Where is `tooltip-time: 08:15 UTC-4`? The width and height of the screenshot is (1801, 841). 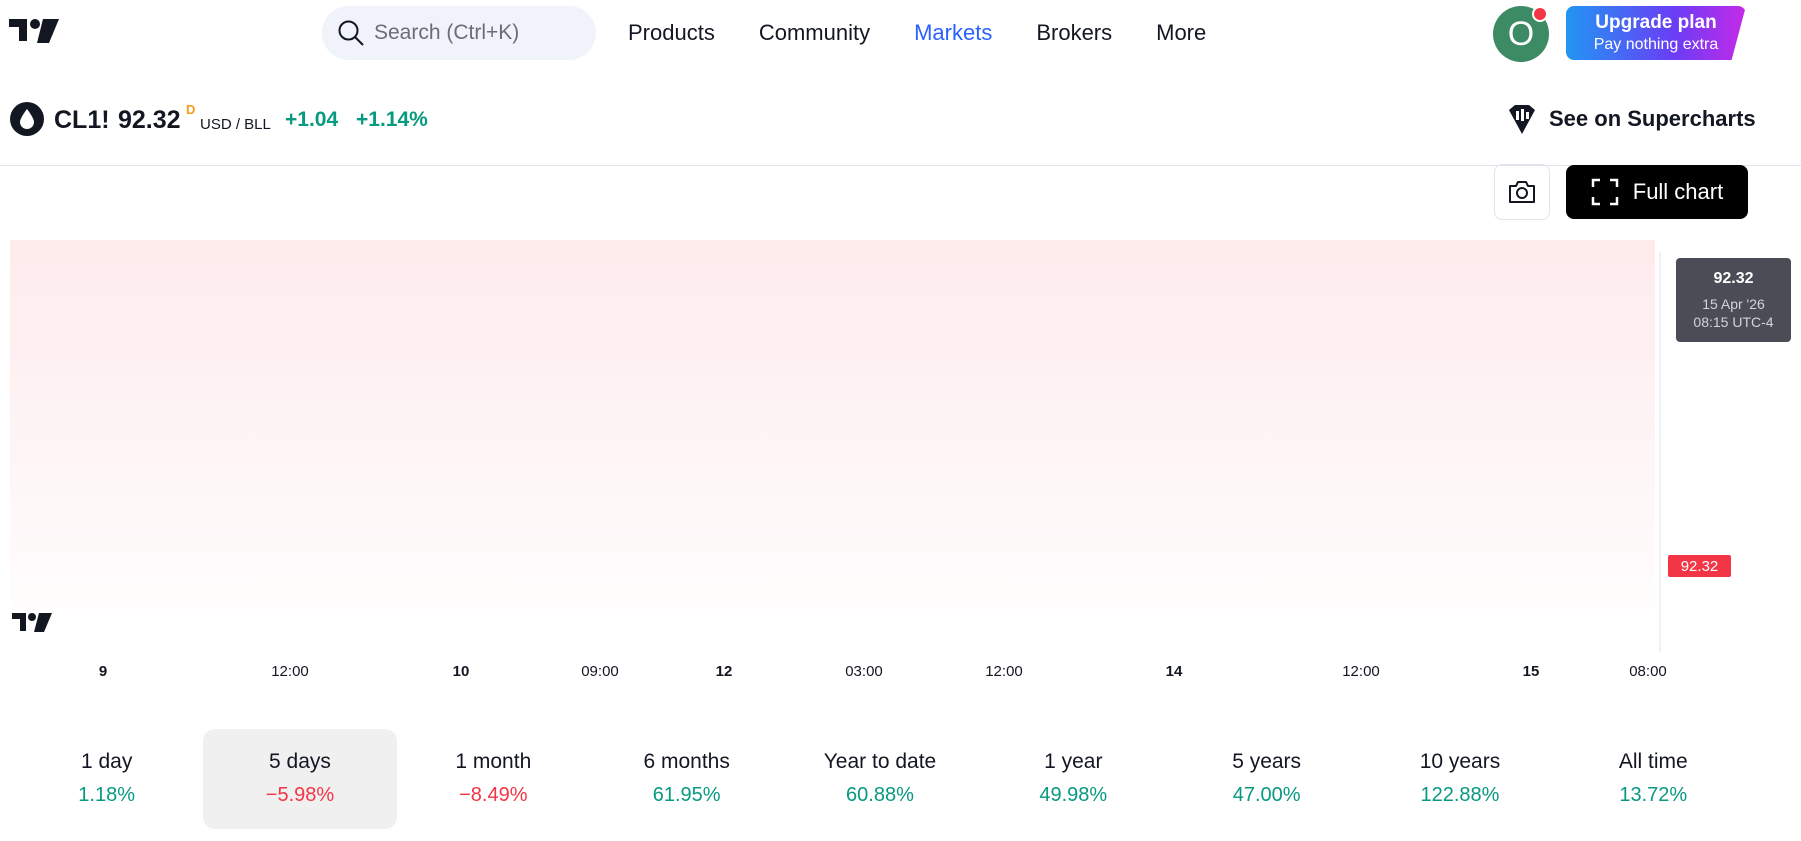
tooltip-time: 08:15 UTC-4 is located at coordinates (1733, 322).